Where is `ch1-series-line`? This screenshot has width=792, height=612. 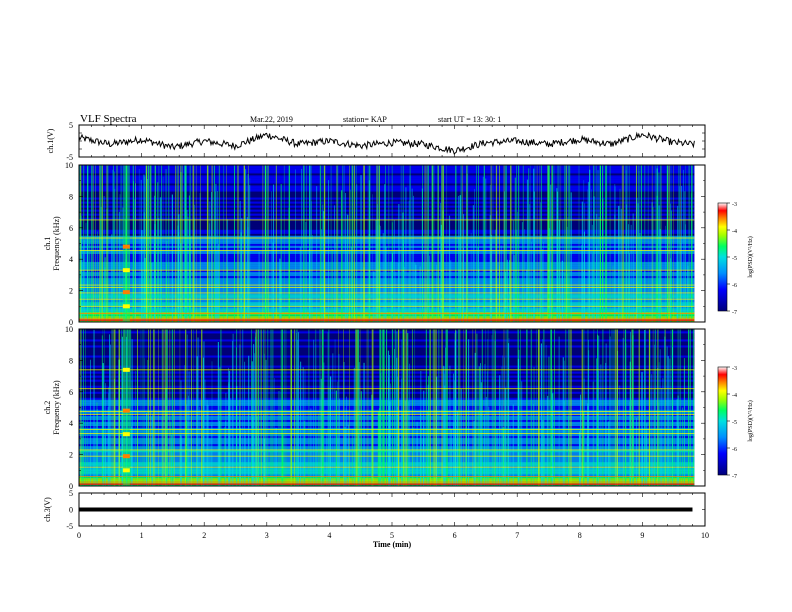
ch1-series-line is located at coordinates (386, 143).